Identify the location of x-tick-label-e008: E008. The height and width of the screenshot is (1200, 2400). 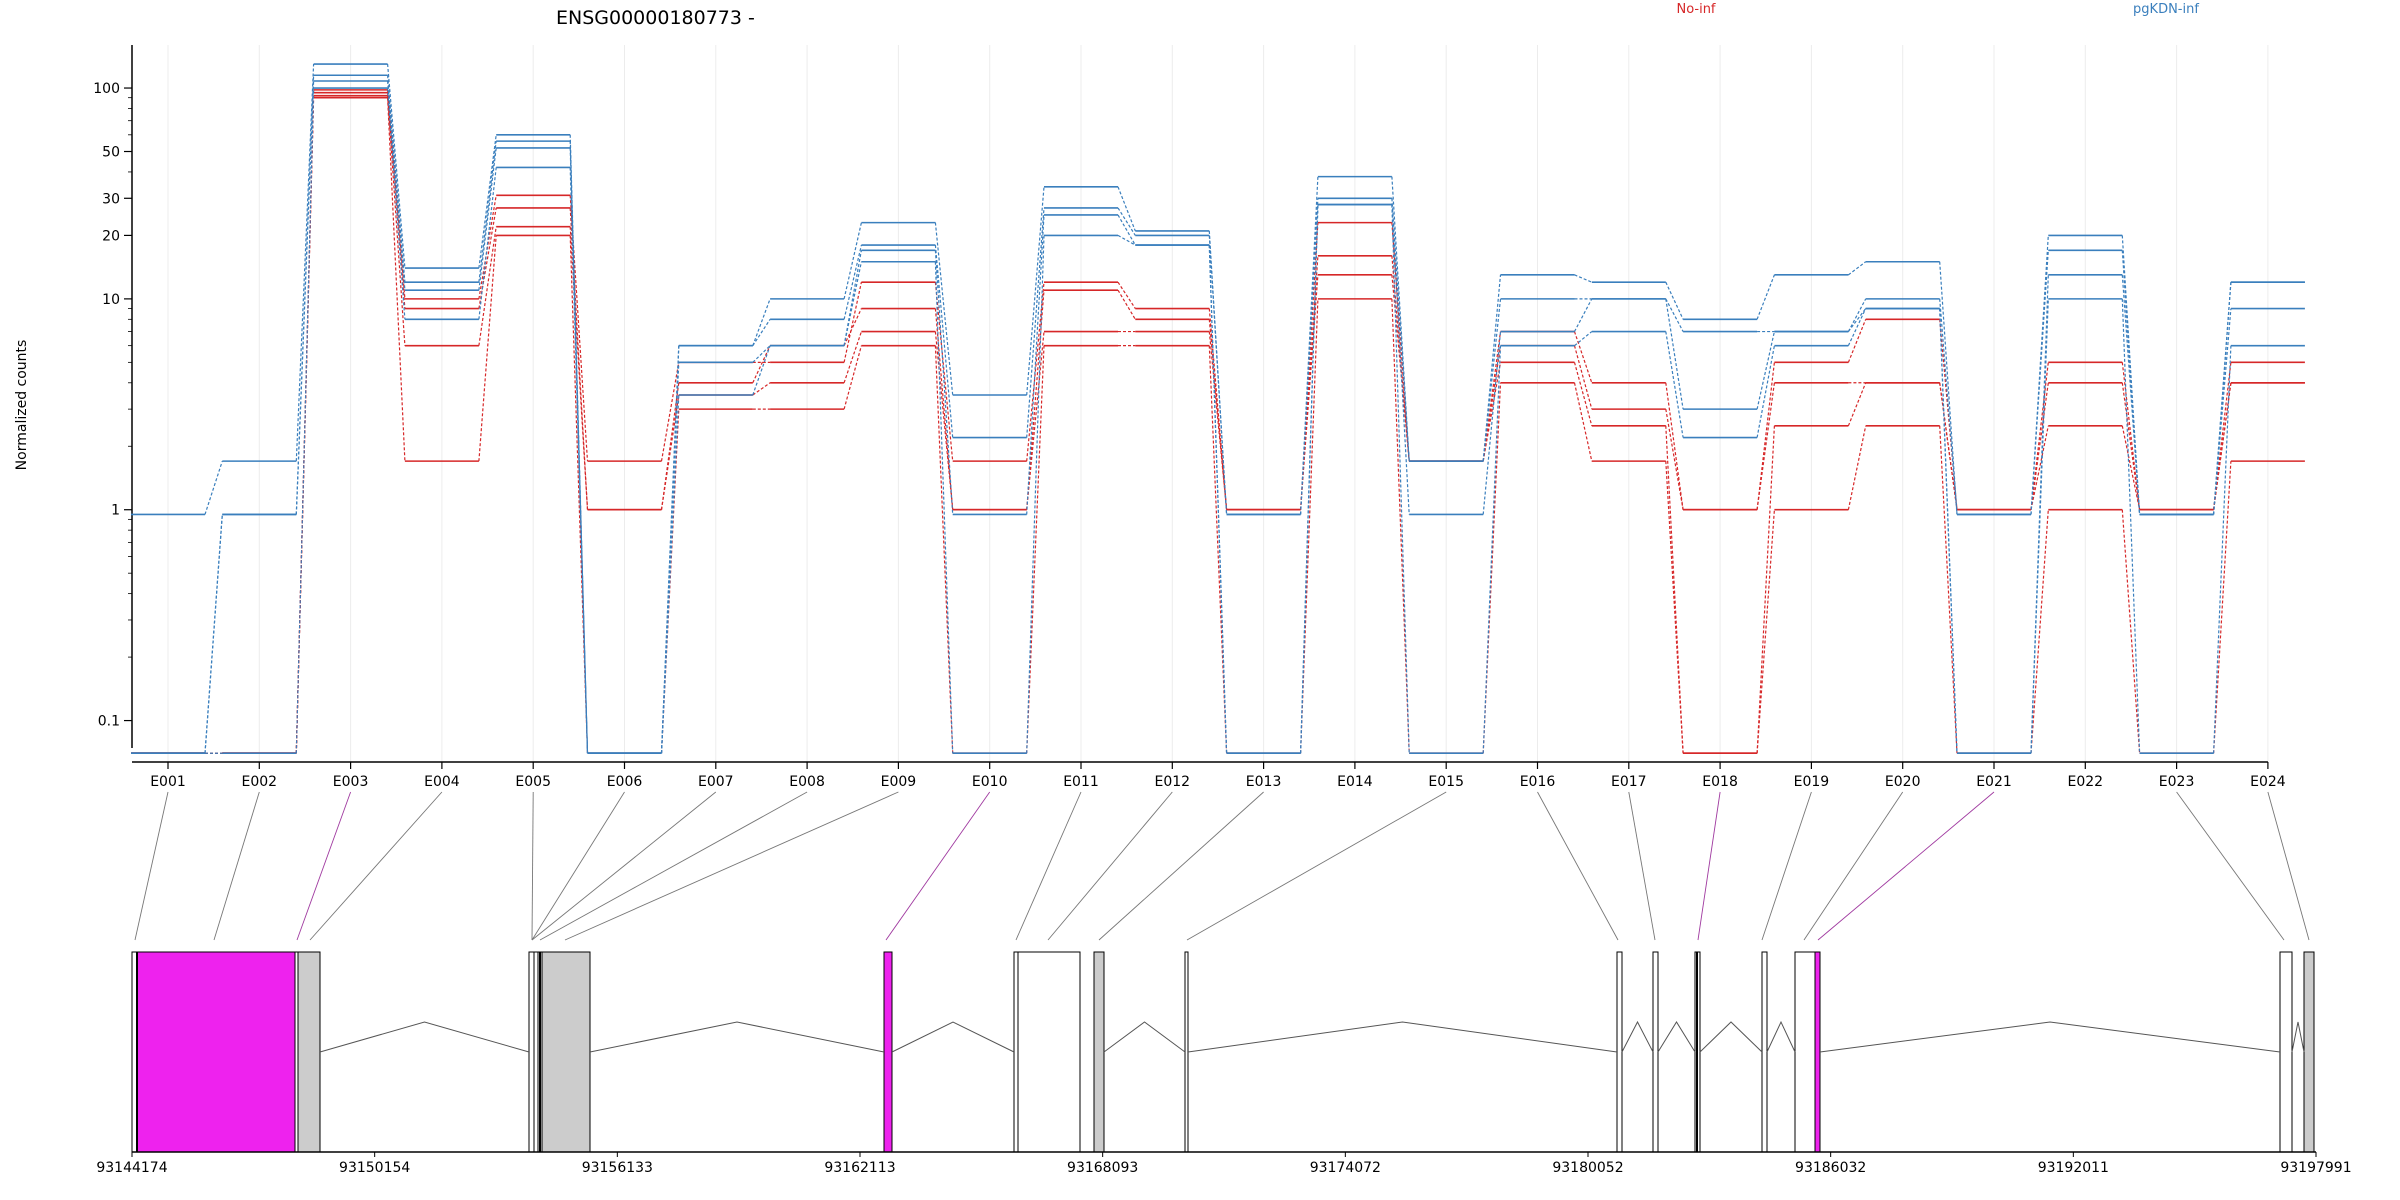
(807, 782).